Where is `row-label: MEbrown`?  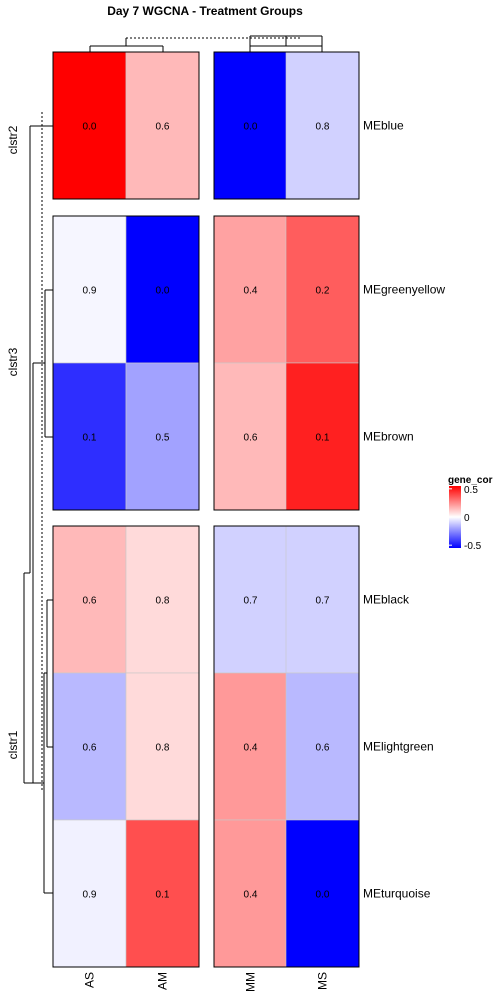 row-label: MEbrown is located at coordinates (388, 437).